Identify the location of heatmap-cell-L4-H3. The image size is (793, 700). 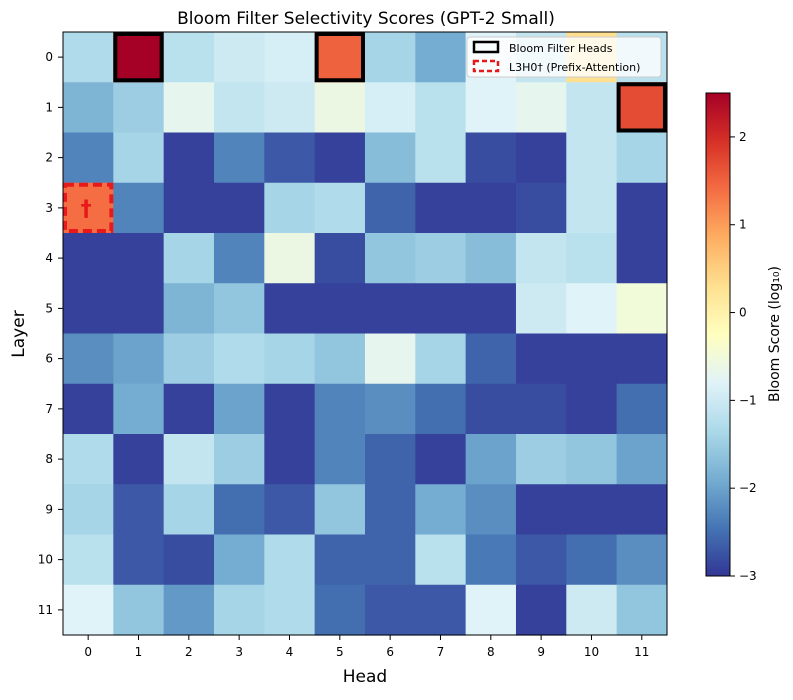
(239, 258).